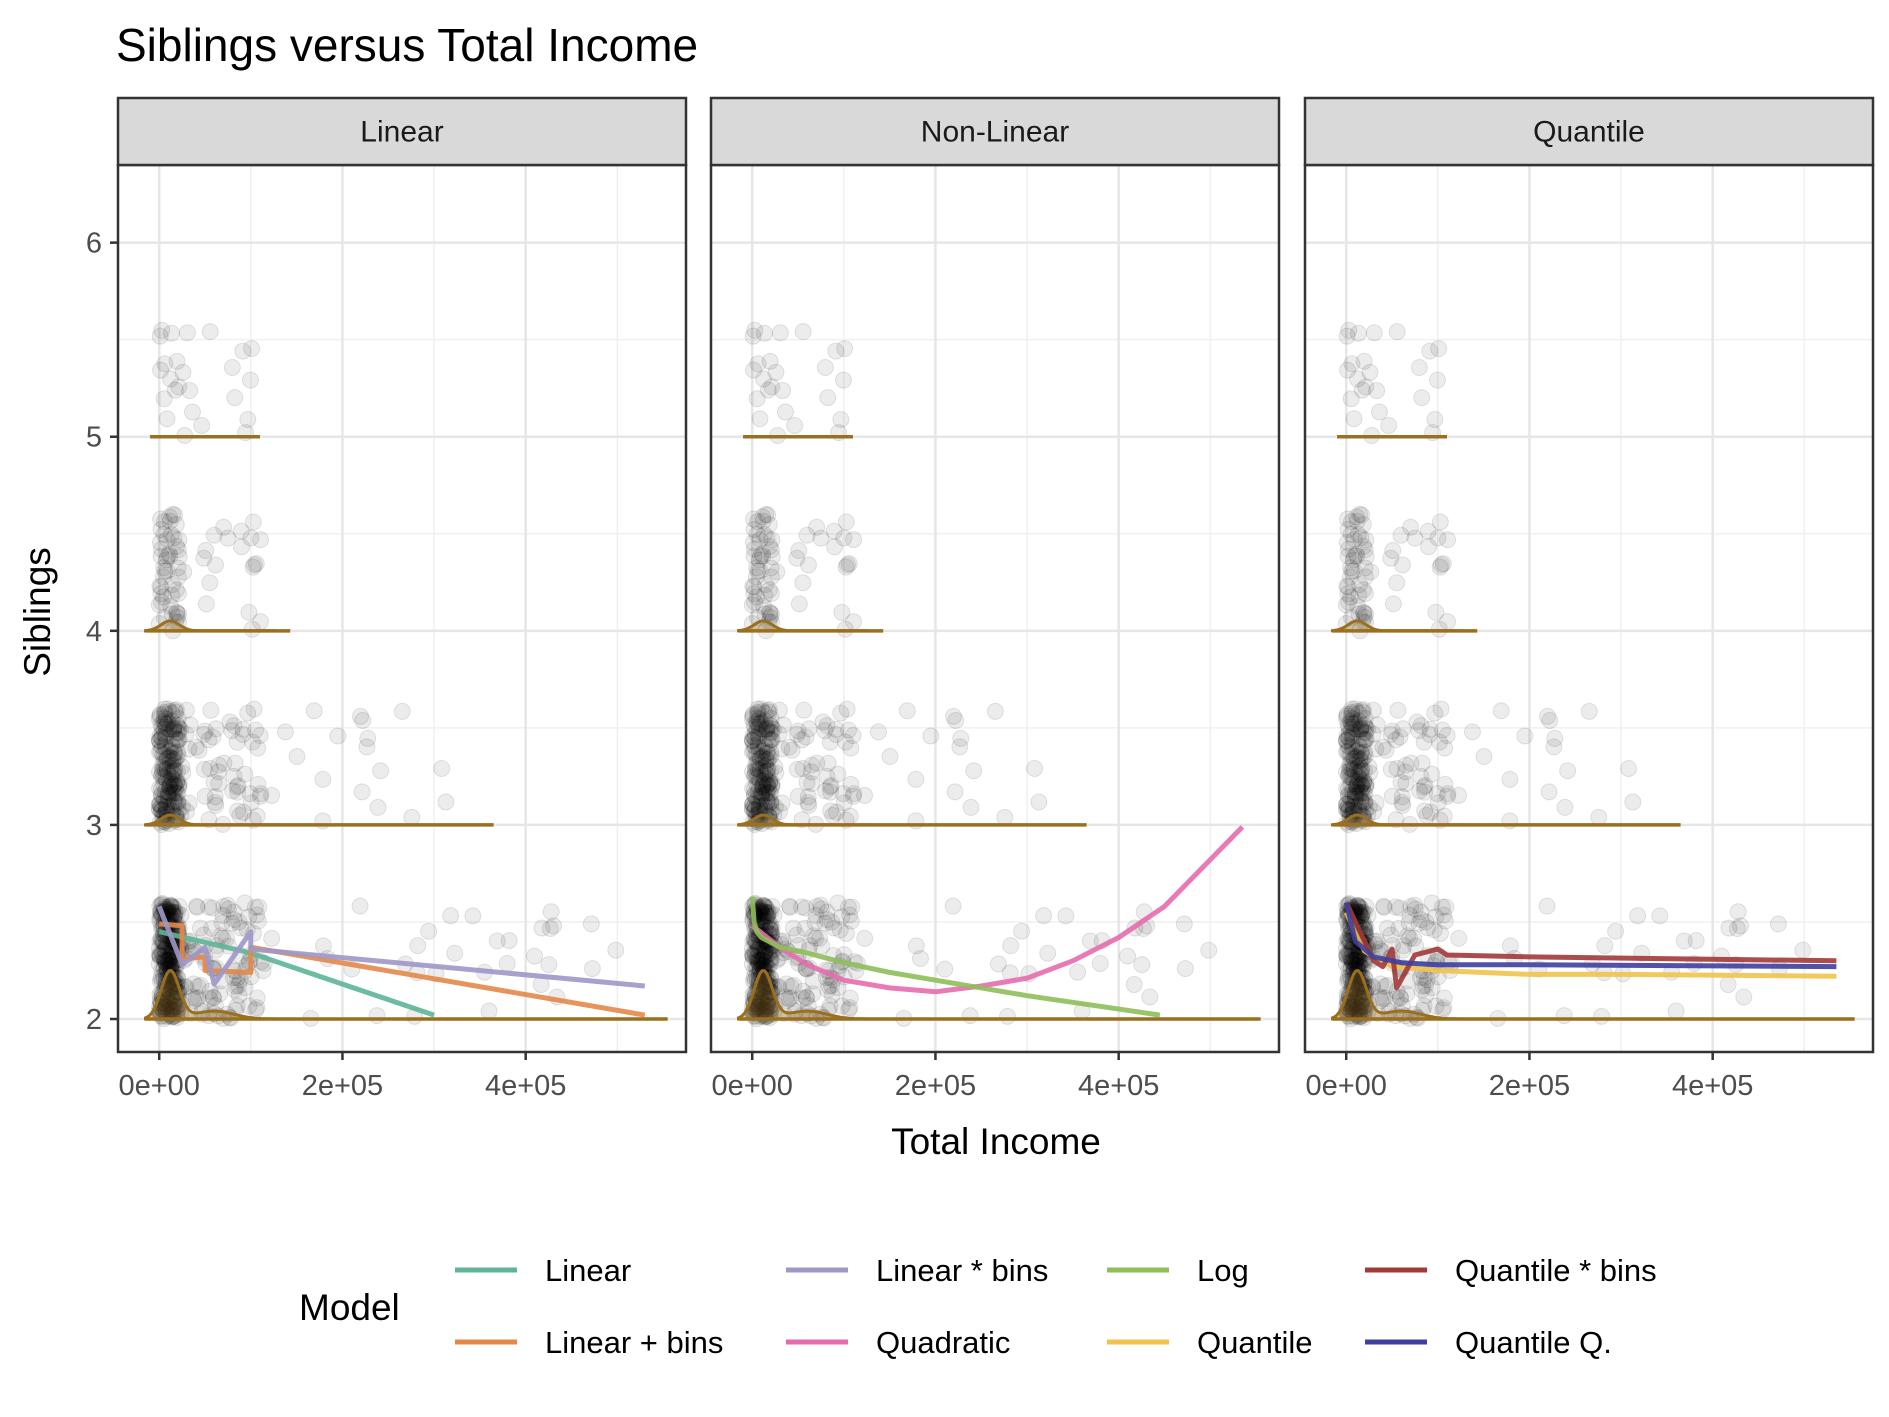 The height and width of the screenshot is (1417, 1889). Describe the element at coordinates (1511, 1270) in the screenshot. I see `legend-entry-quantile-bins: Quantile * bins` at that location.